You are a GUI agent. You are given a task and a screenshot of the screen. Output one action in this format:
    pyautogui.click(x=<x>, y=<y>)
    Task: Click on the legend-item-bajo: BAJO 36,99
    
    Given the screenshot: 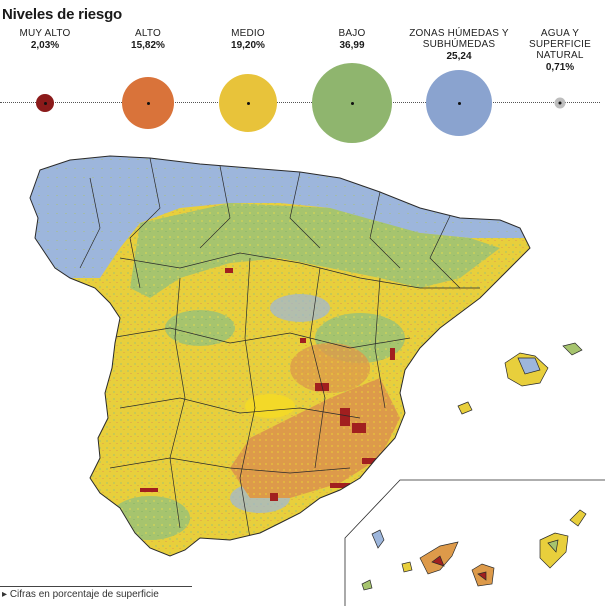 What is the action you would take?
    pyautogui.click(x=352, y=39)
    